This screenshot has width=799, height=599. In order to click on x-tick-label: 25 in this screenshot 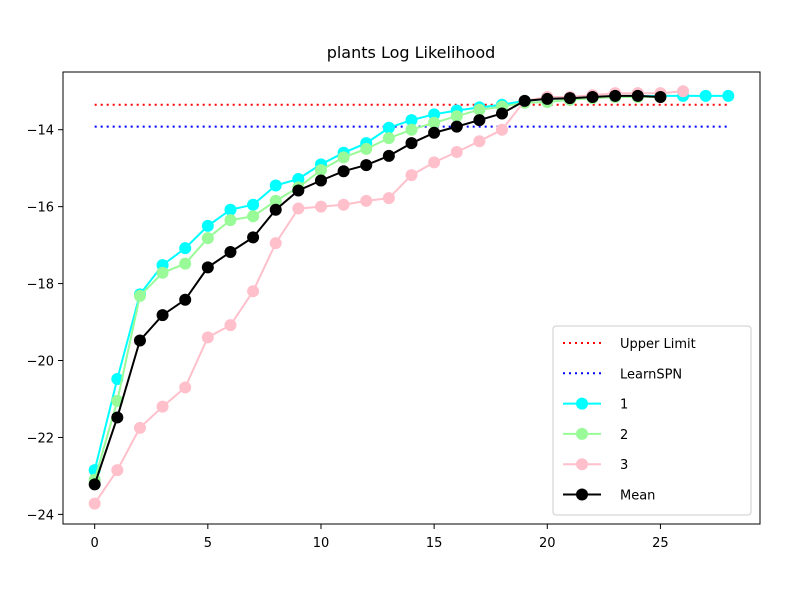, I will do `click(660, 543)`.